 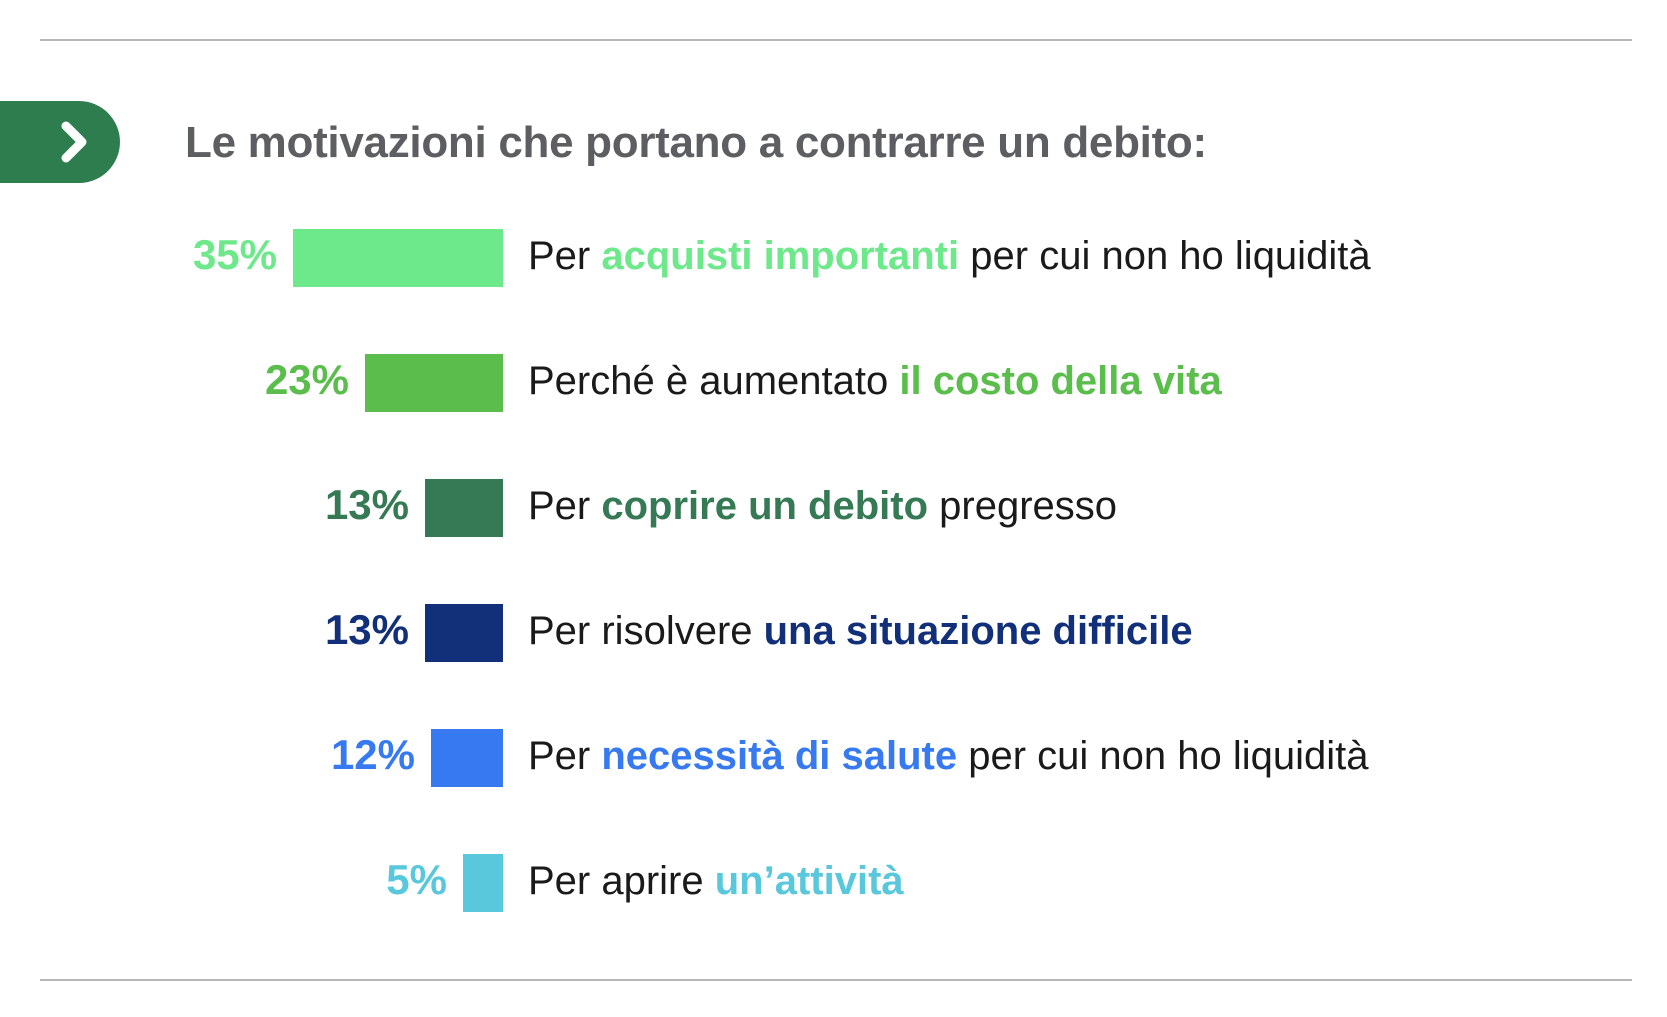 What do you see at coordinates (74, 142) in the screenshot?
I see `chevron-right-icon` at bounding box center [74, 142].